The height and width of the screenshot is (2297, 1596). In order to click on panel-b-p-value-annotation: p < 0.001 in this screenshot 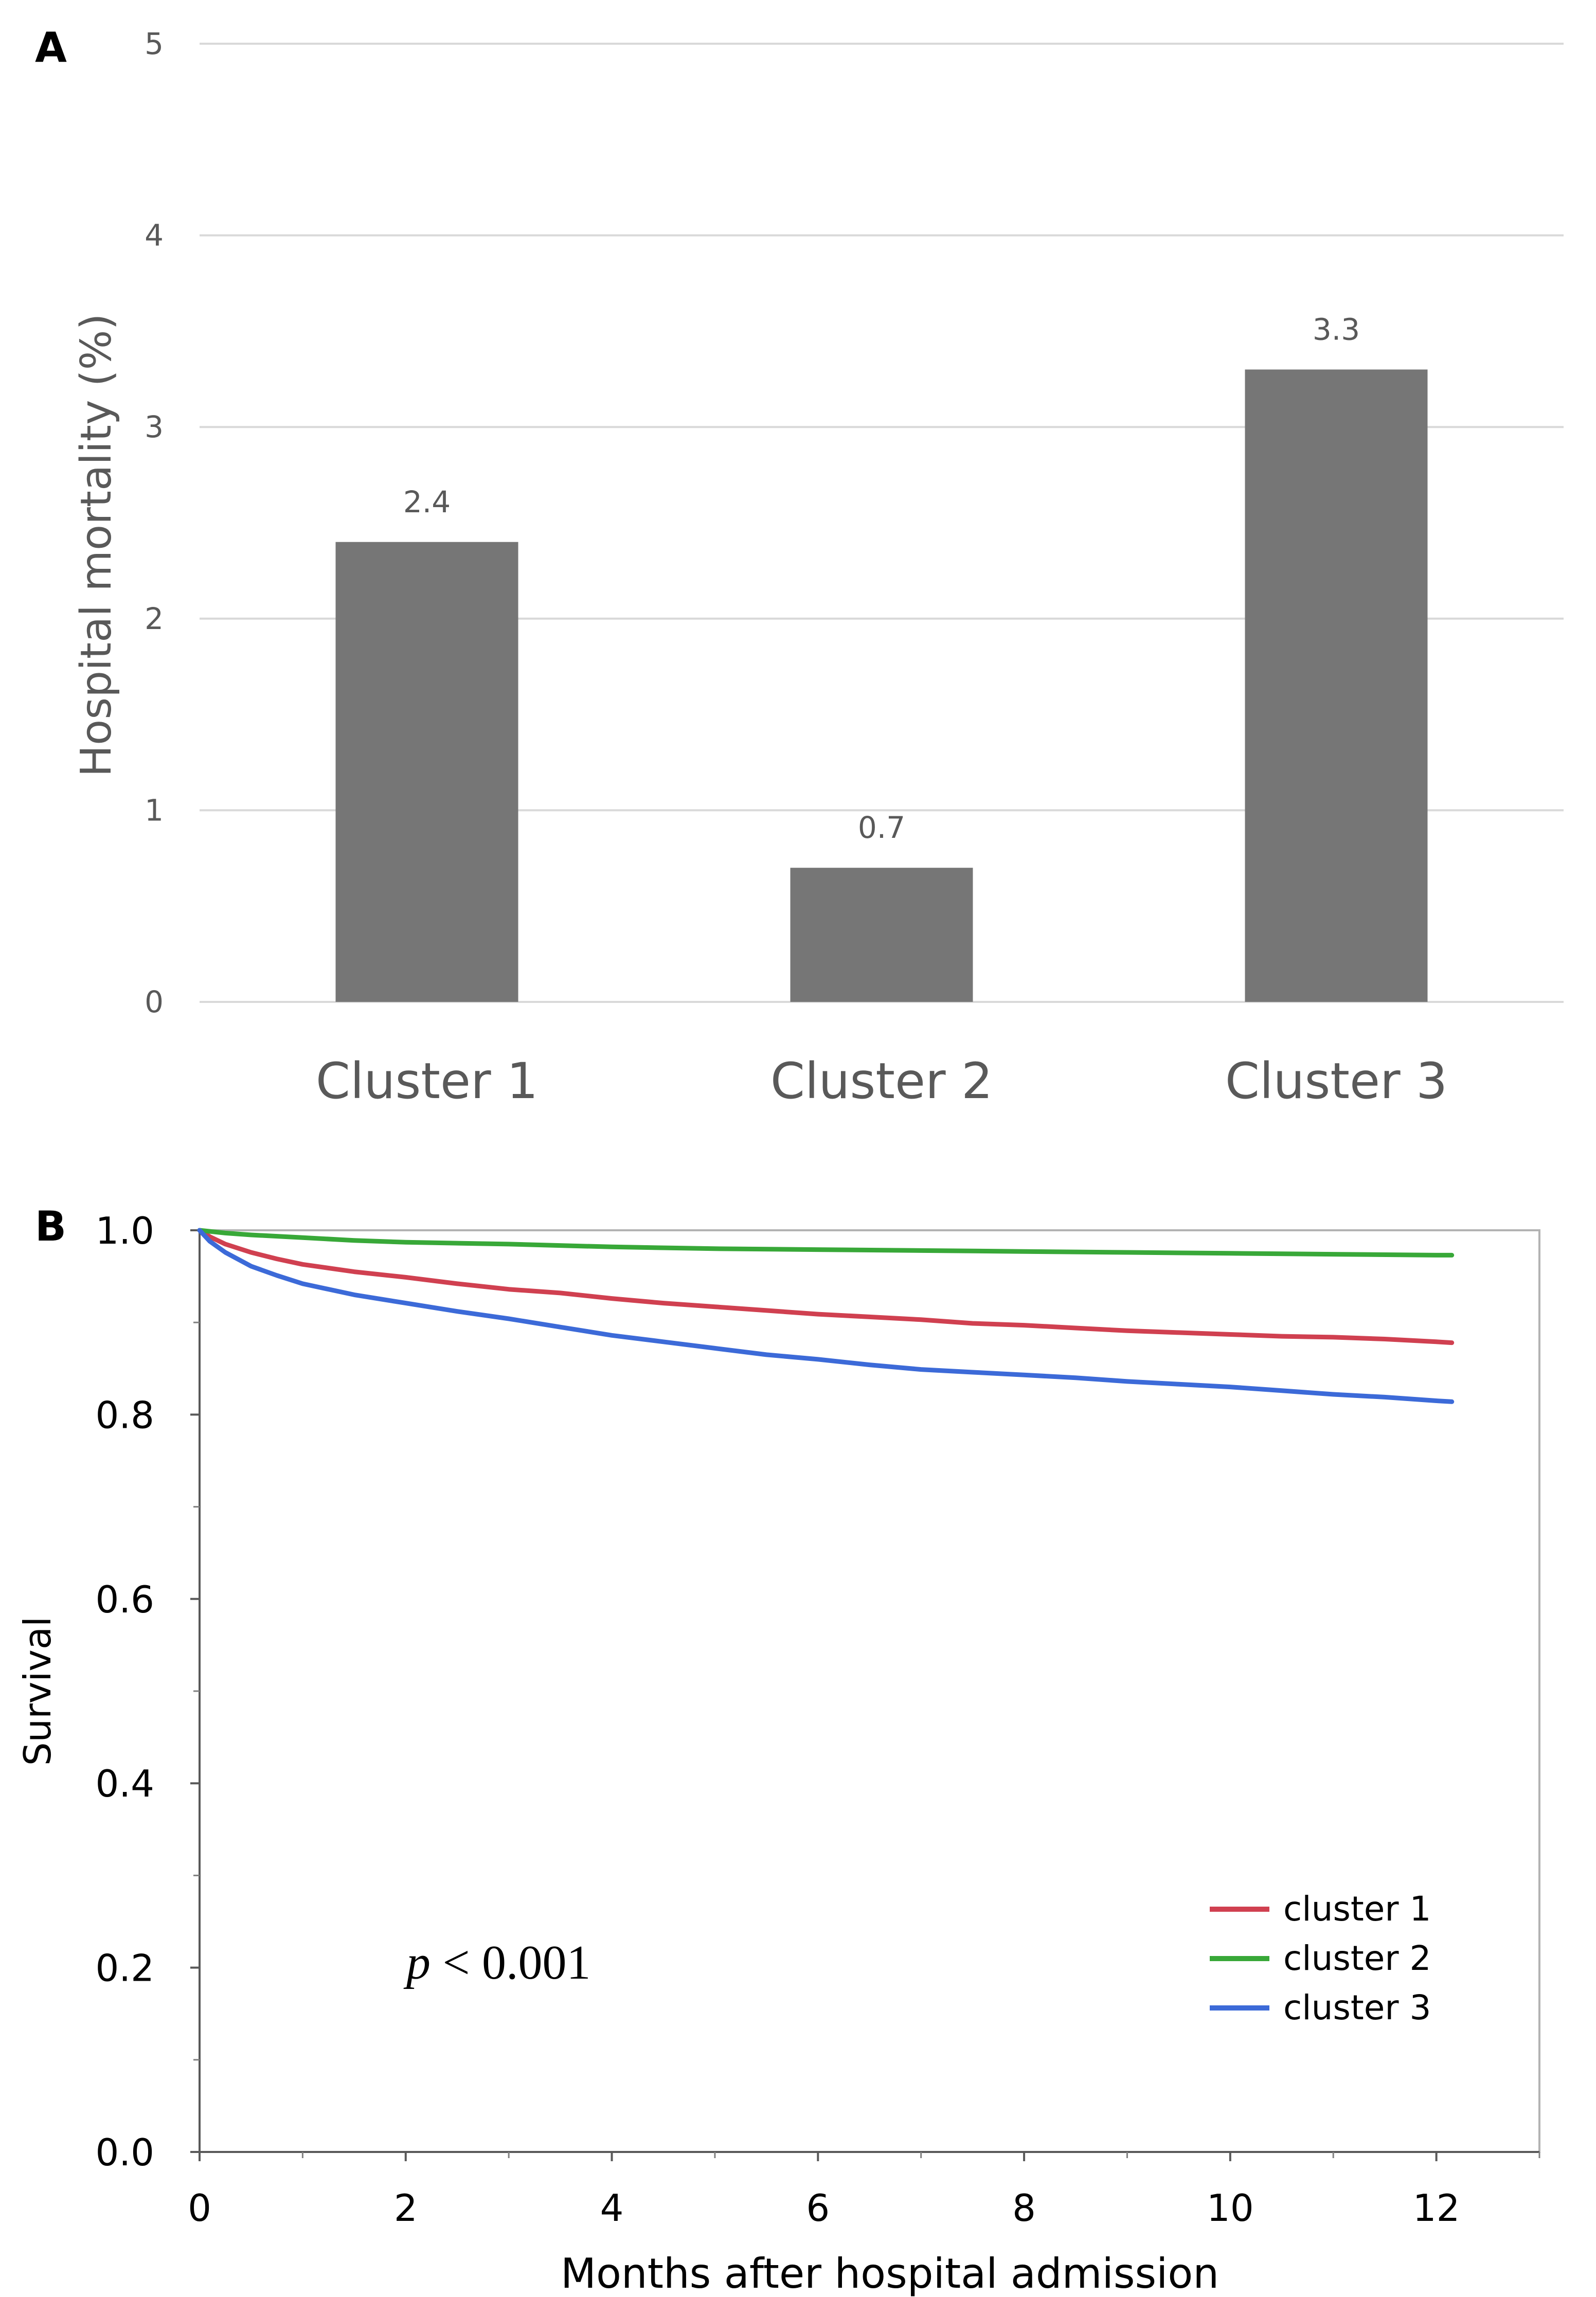, I will do `click(497, 1963)`.